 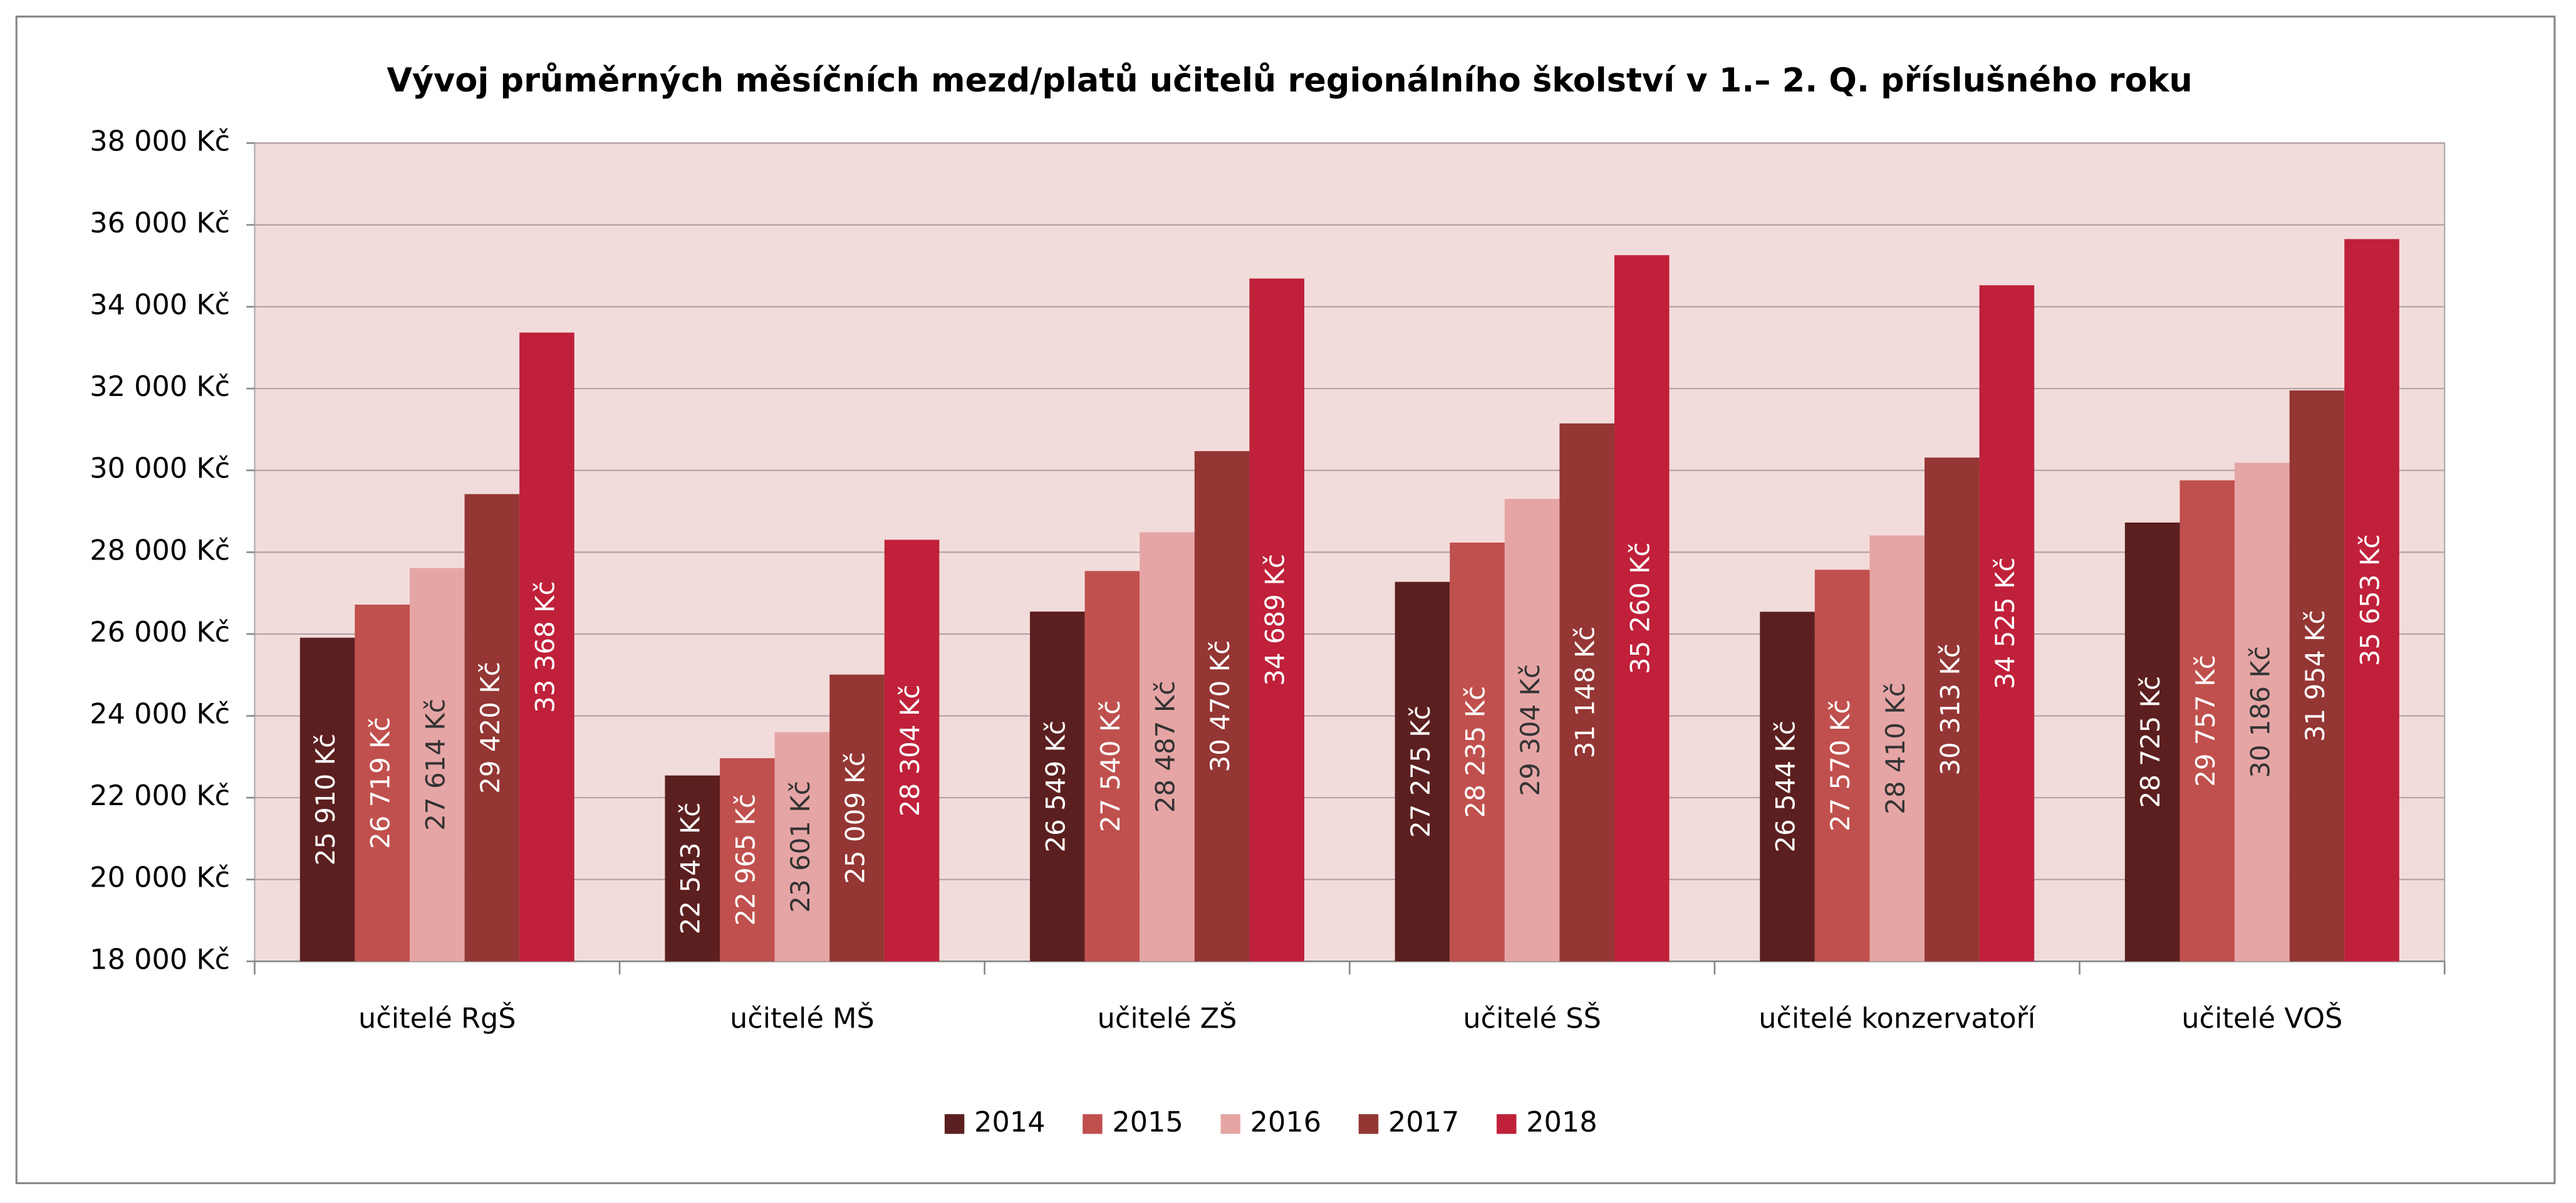 I want to click on x-tick-label: učitelé ZŠ, so click(x=1167, y=1018).